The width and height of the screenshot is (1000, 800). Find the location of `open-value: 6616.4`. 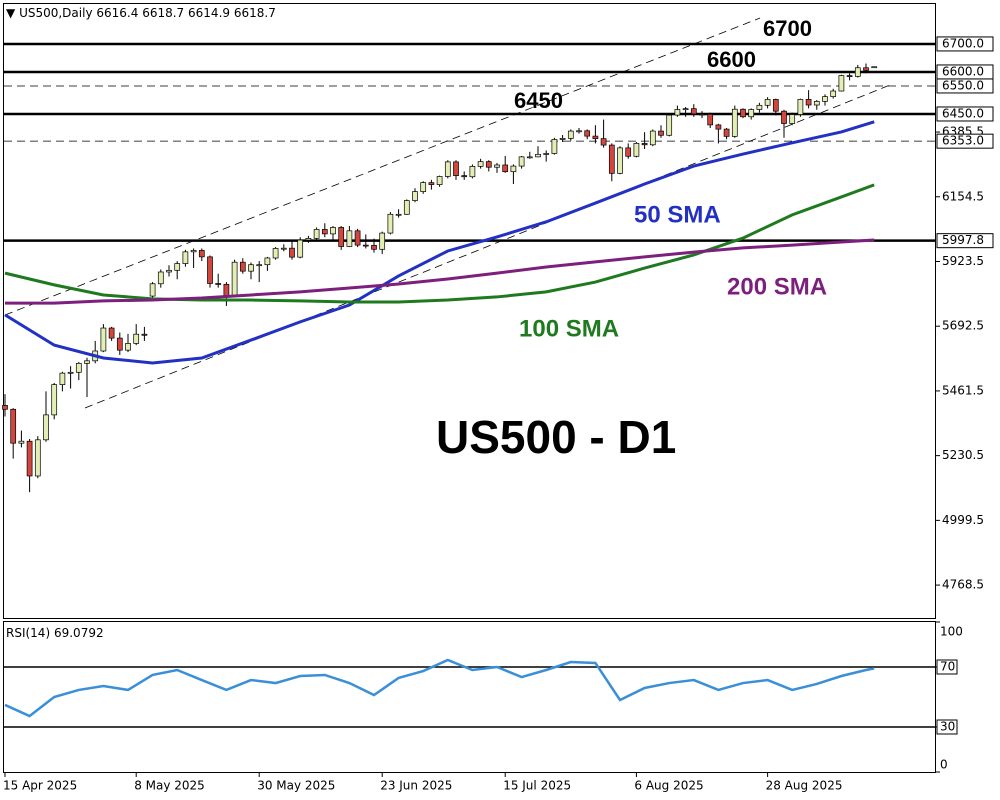

open-value: 6616.4 is located at coordinates (117, 13).